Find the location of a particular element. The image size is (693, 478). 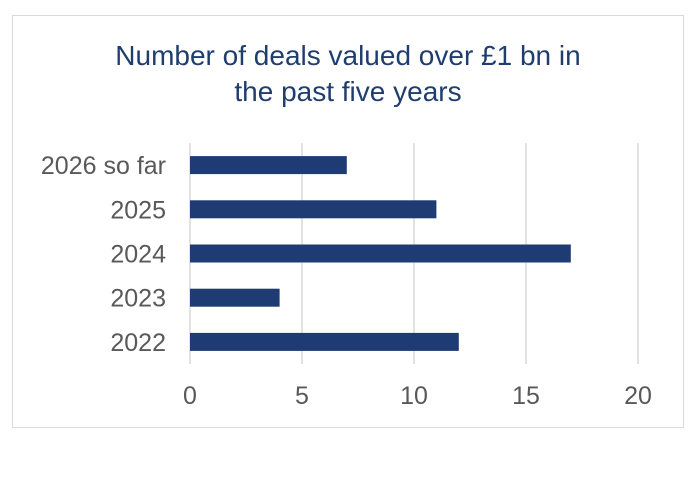

category-label-2026-so-far: 2026 so far is located at coordinates (103, 166).